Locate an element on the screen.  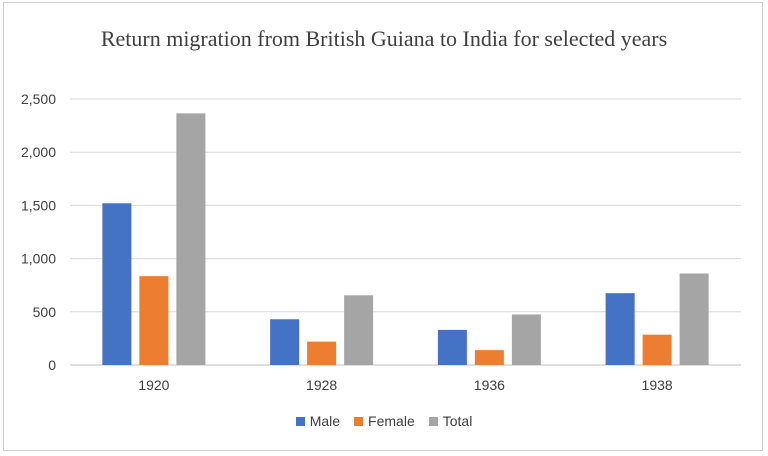
bar-female-1936 is located at coordinates (489, 357).